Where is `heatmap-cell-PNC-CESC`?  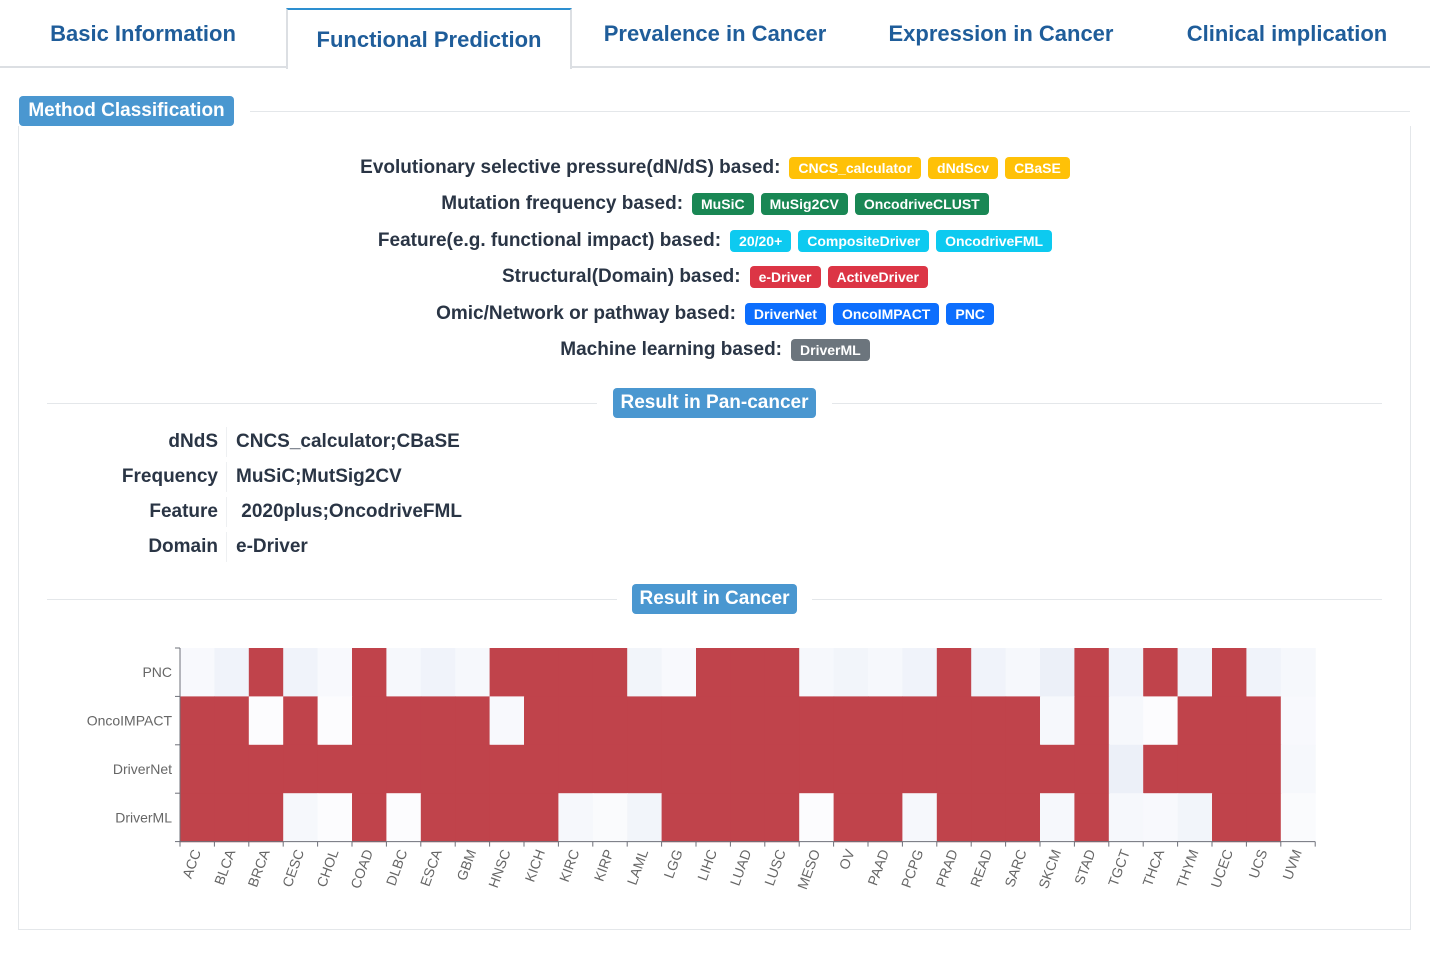
heatmap-cell-PNC-CESC is located at coordinates (301, 672).